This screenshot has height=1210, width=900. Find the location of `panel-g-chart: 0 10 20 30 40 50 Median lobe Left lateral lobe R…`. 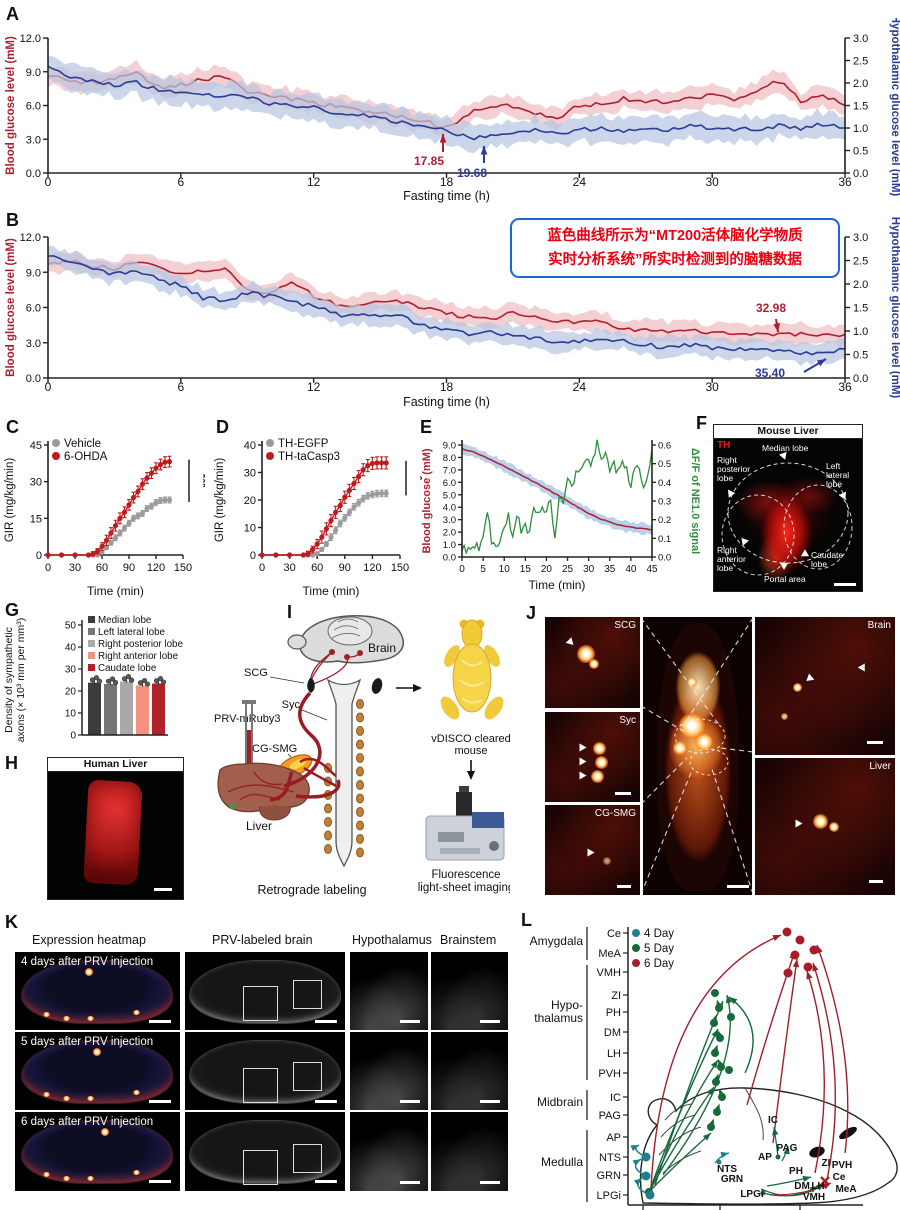

panel-g-chart: 0 10 20 30 40 50 Median lobe Left lateral lobe R… is located at coordinates (107, 697).